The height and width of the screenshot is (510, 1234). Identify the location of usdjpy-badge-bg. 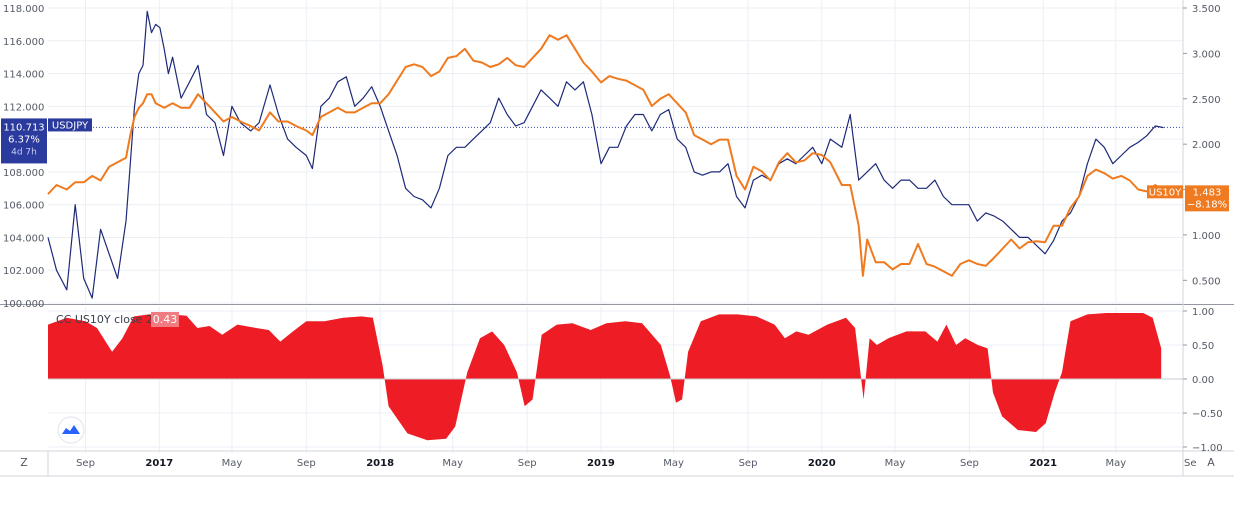
(24, 141).